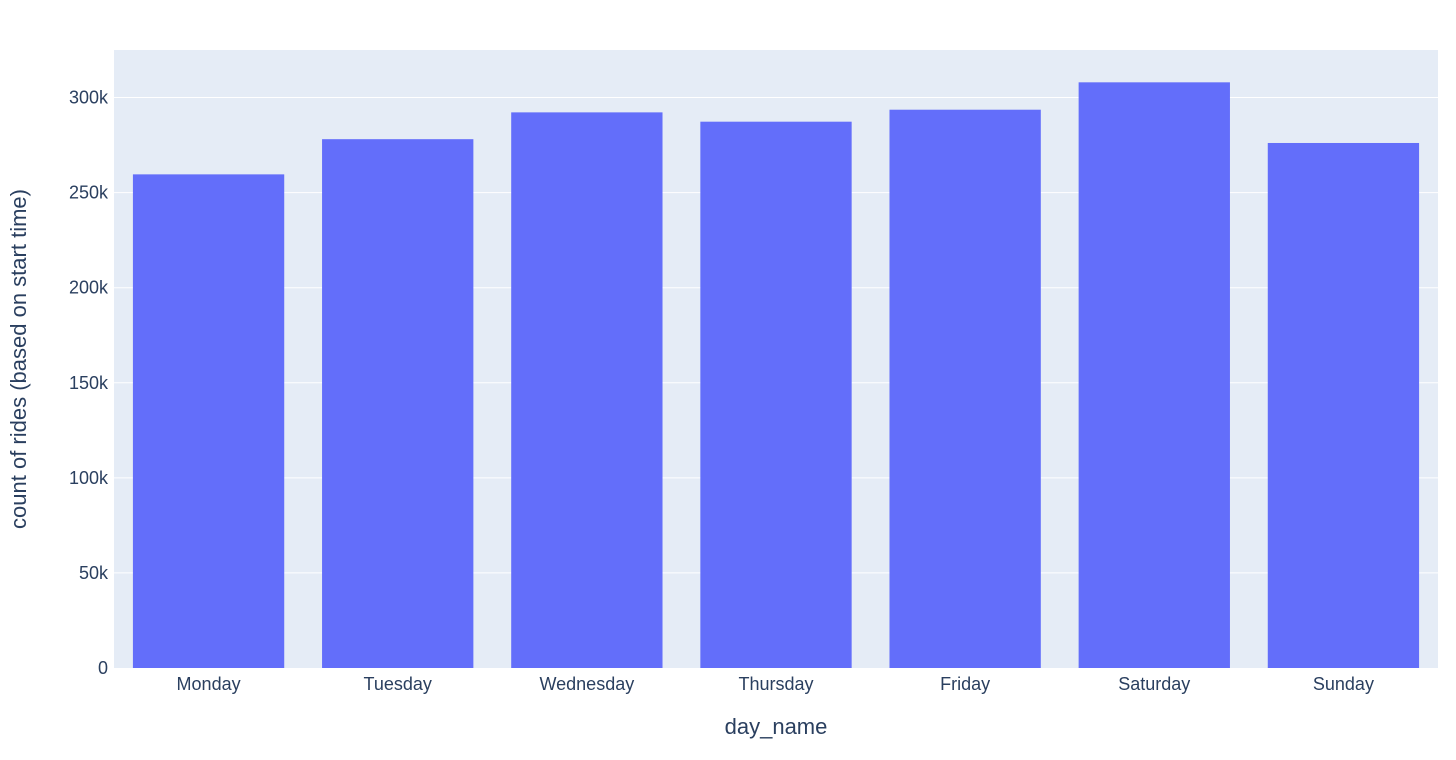 Image resolution: width=1456 pixels, height=760 pixels. I want to click on x-tick-label: Friday, so click(965, 684).